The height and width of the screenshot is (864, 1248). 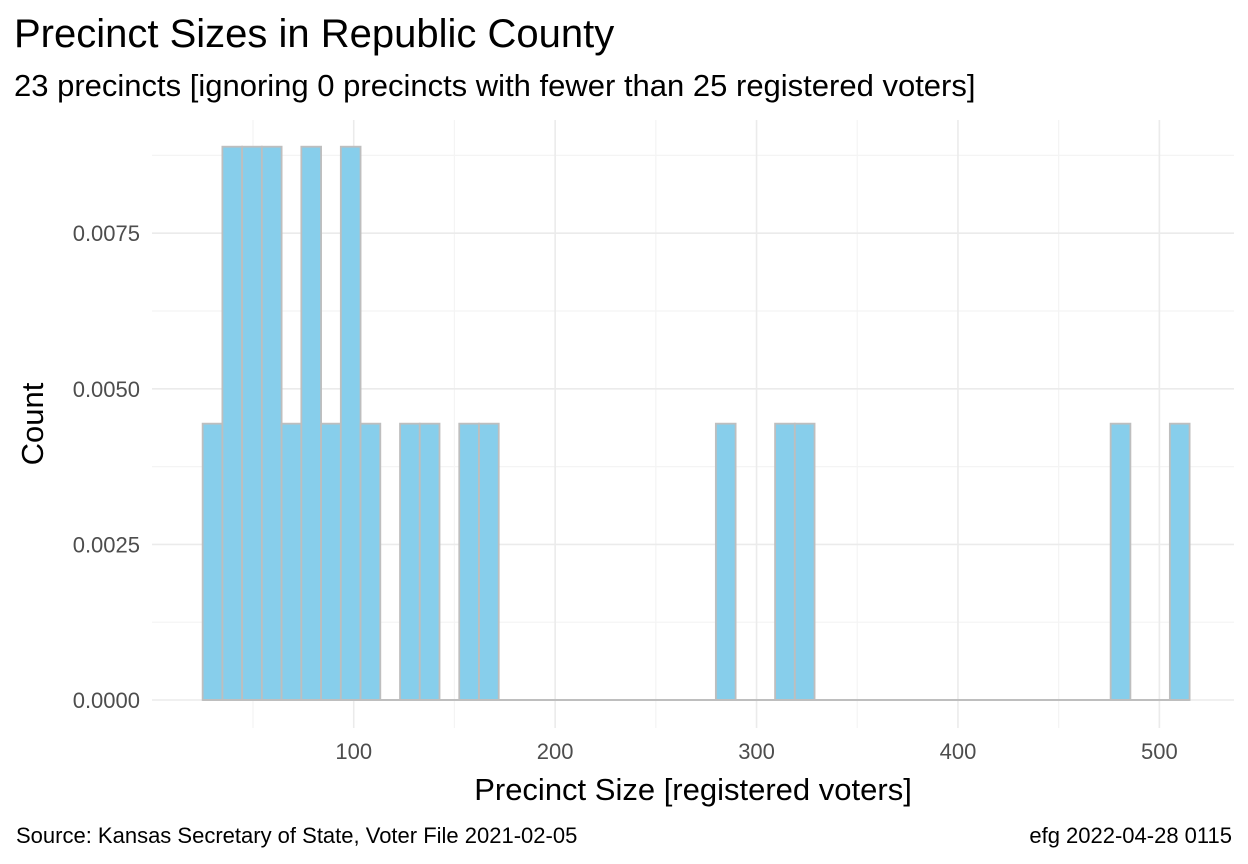 What do you see at coordinates (1159, 751) in the screenshot?
I see `x-tick-label: 500` at bounding box center [1159, 751].